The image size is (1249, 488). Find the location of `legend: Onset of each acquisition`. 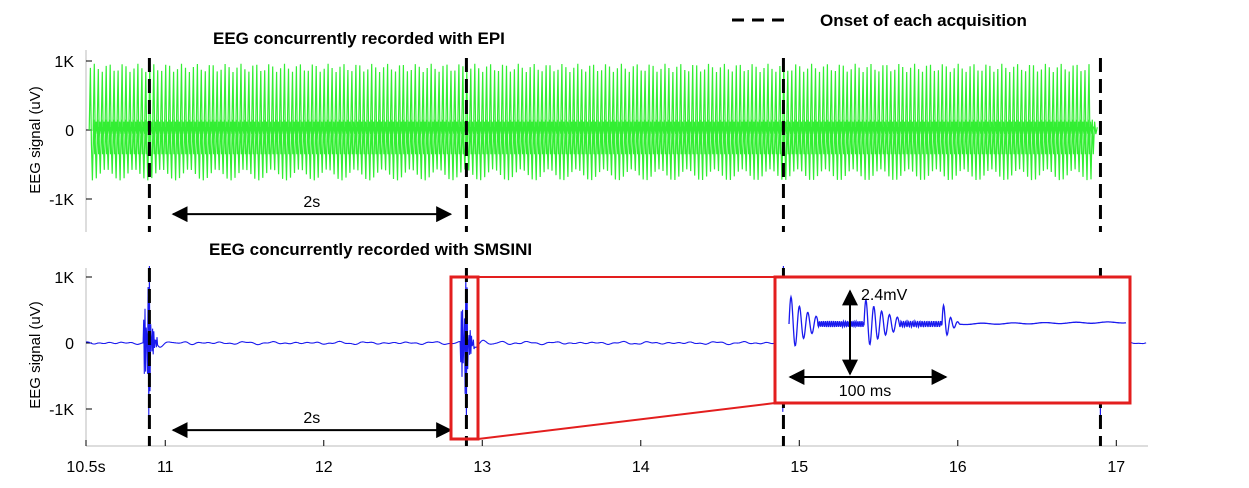

legend: Onset of each acquisition is located at coordinates (879, 20).